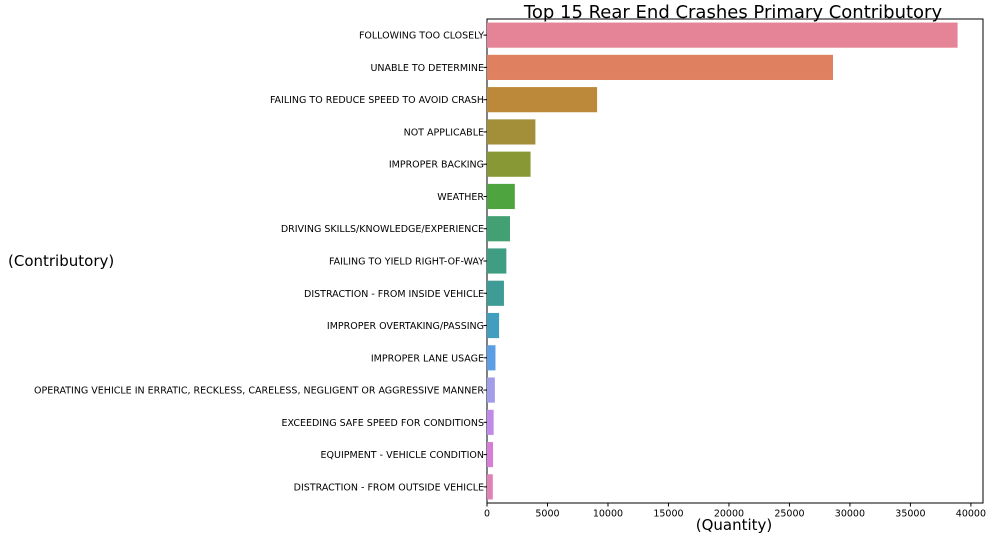  What do you see at coordinates (850, 514) in the screenshot?
I see `x-tick-label: 30000` at bounding box center [850, 514].